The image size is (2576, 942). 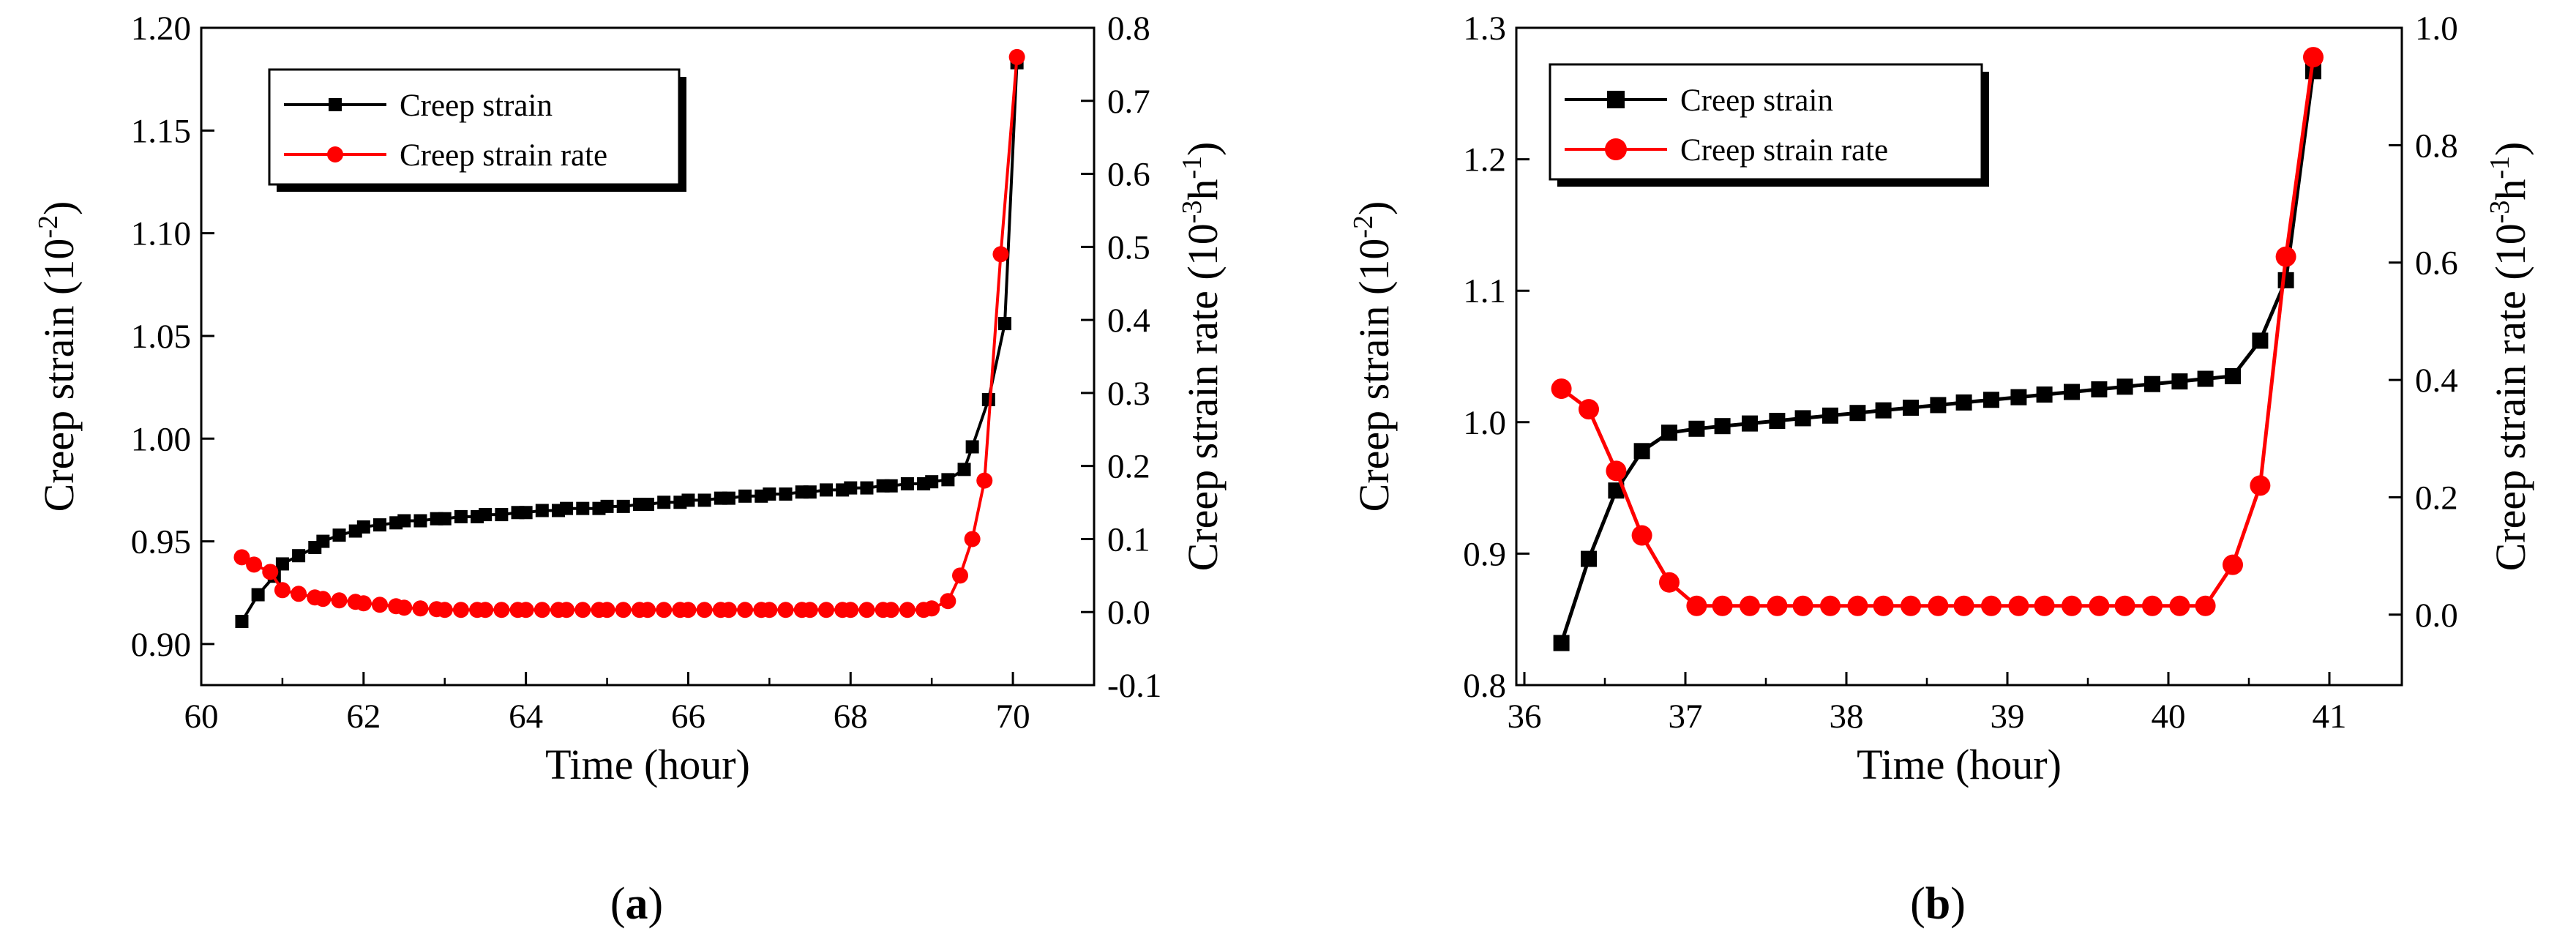 I want to click on y2-tick-label: 1.0, so click(x=2436, y=29).